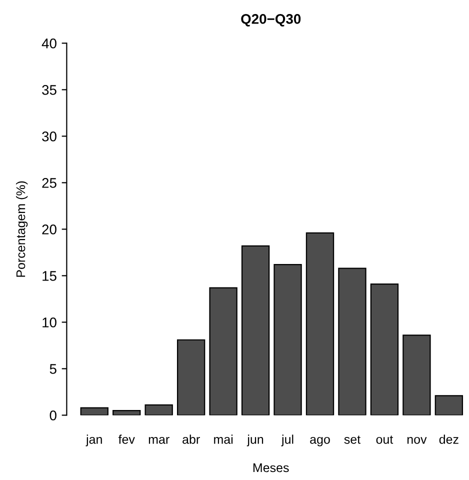 This screenshot has height=480, width=469. What do you see at coordinates (53, 369) in the screenshot?
I see `y-tick-label: 5` at bounding box center [53, 369].